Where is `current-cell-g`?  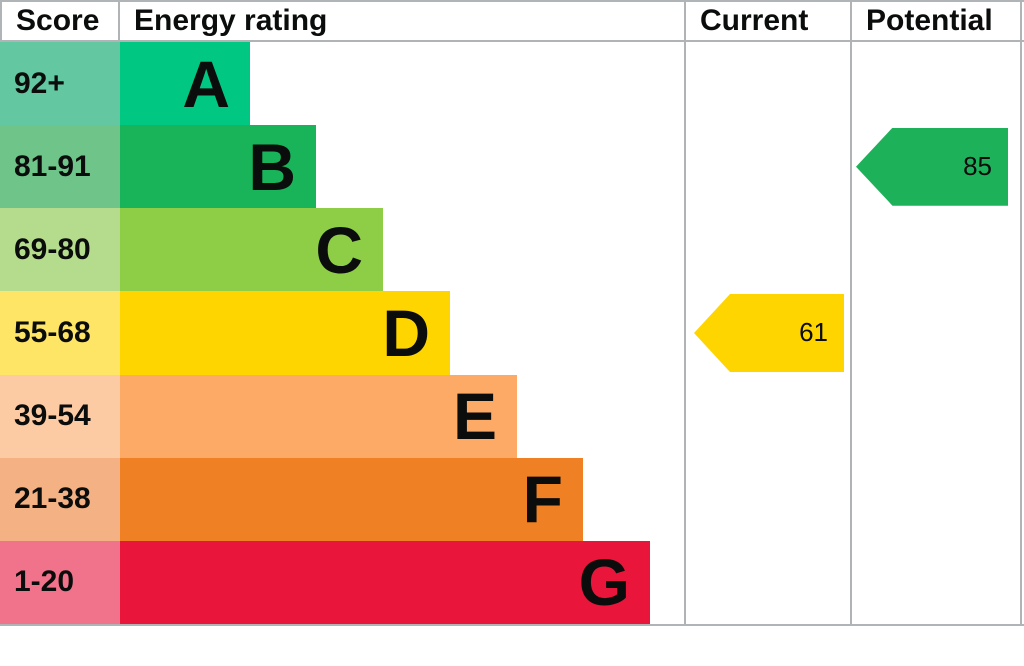
current-cell-g is located at coordinates (767, 582).